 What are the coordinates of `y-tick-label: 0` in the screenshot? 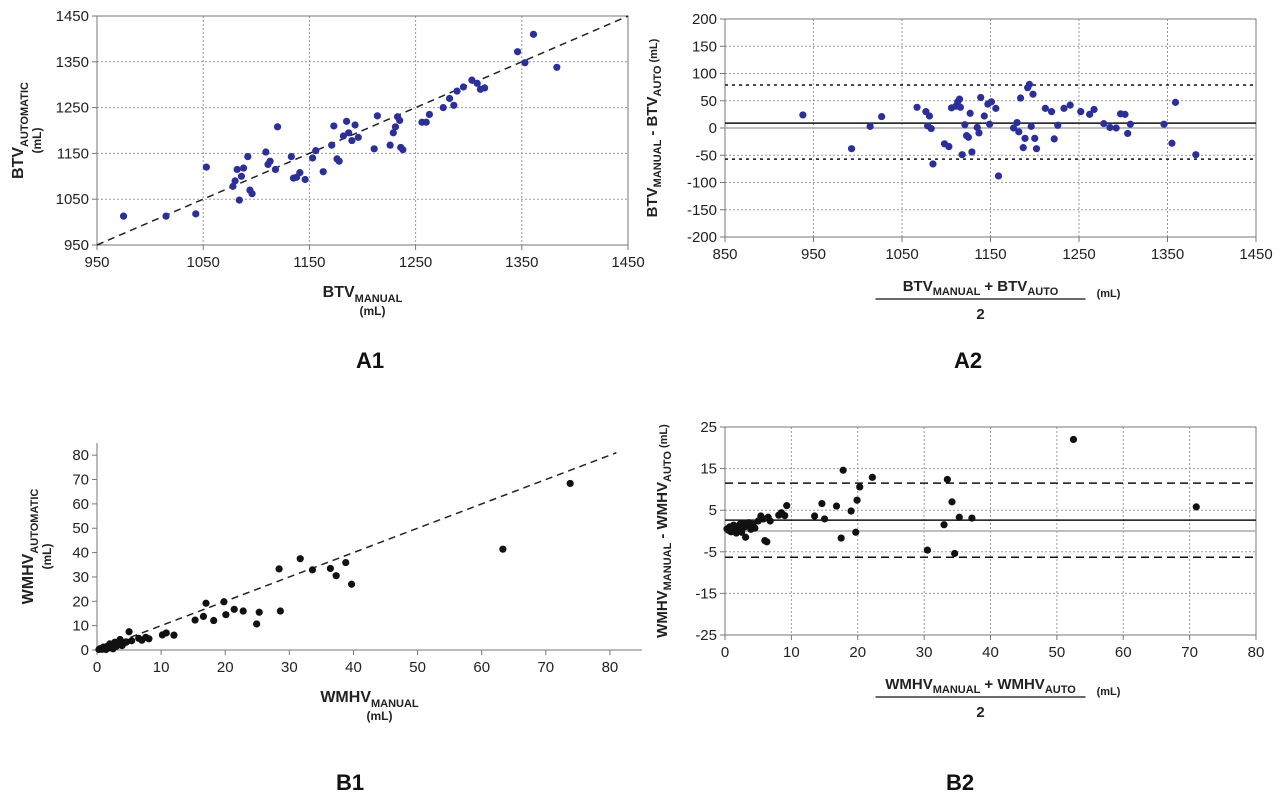 It's located at (85, 650).